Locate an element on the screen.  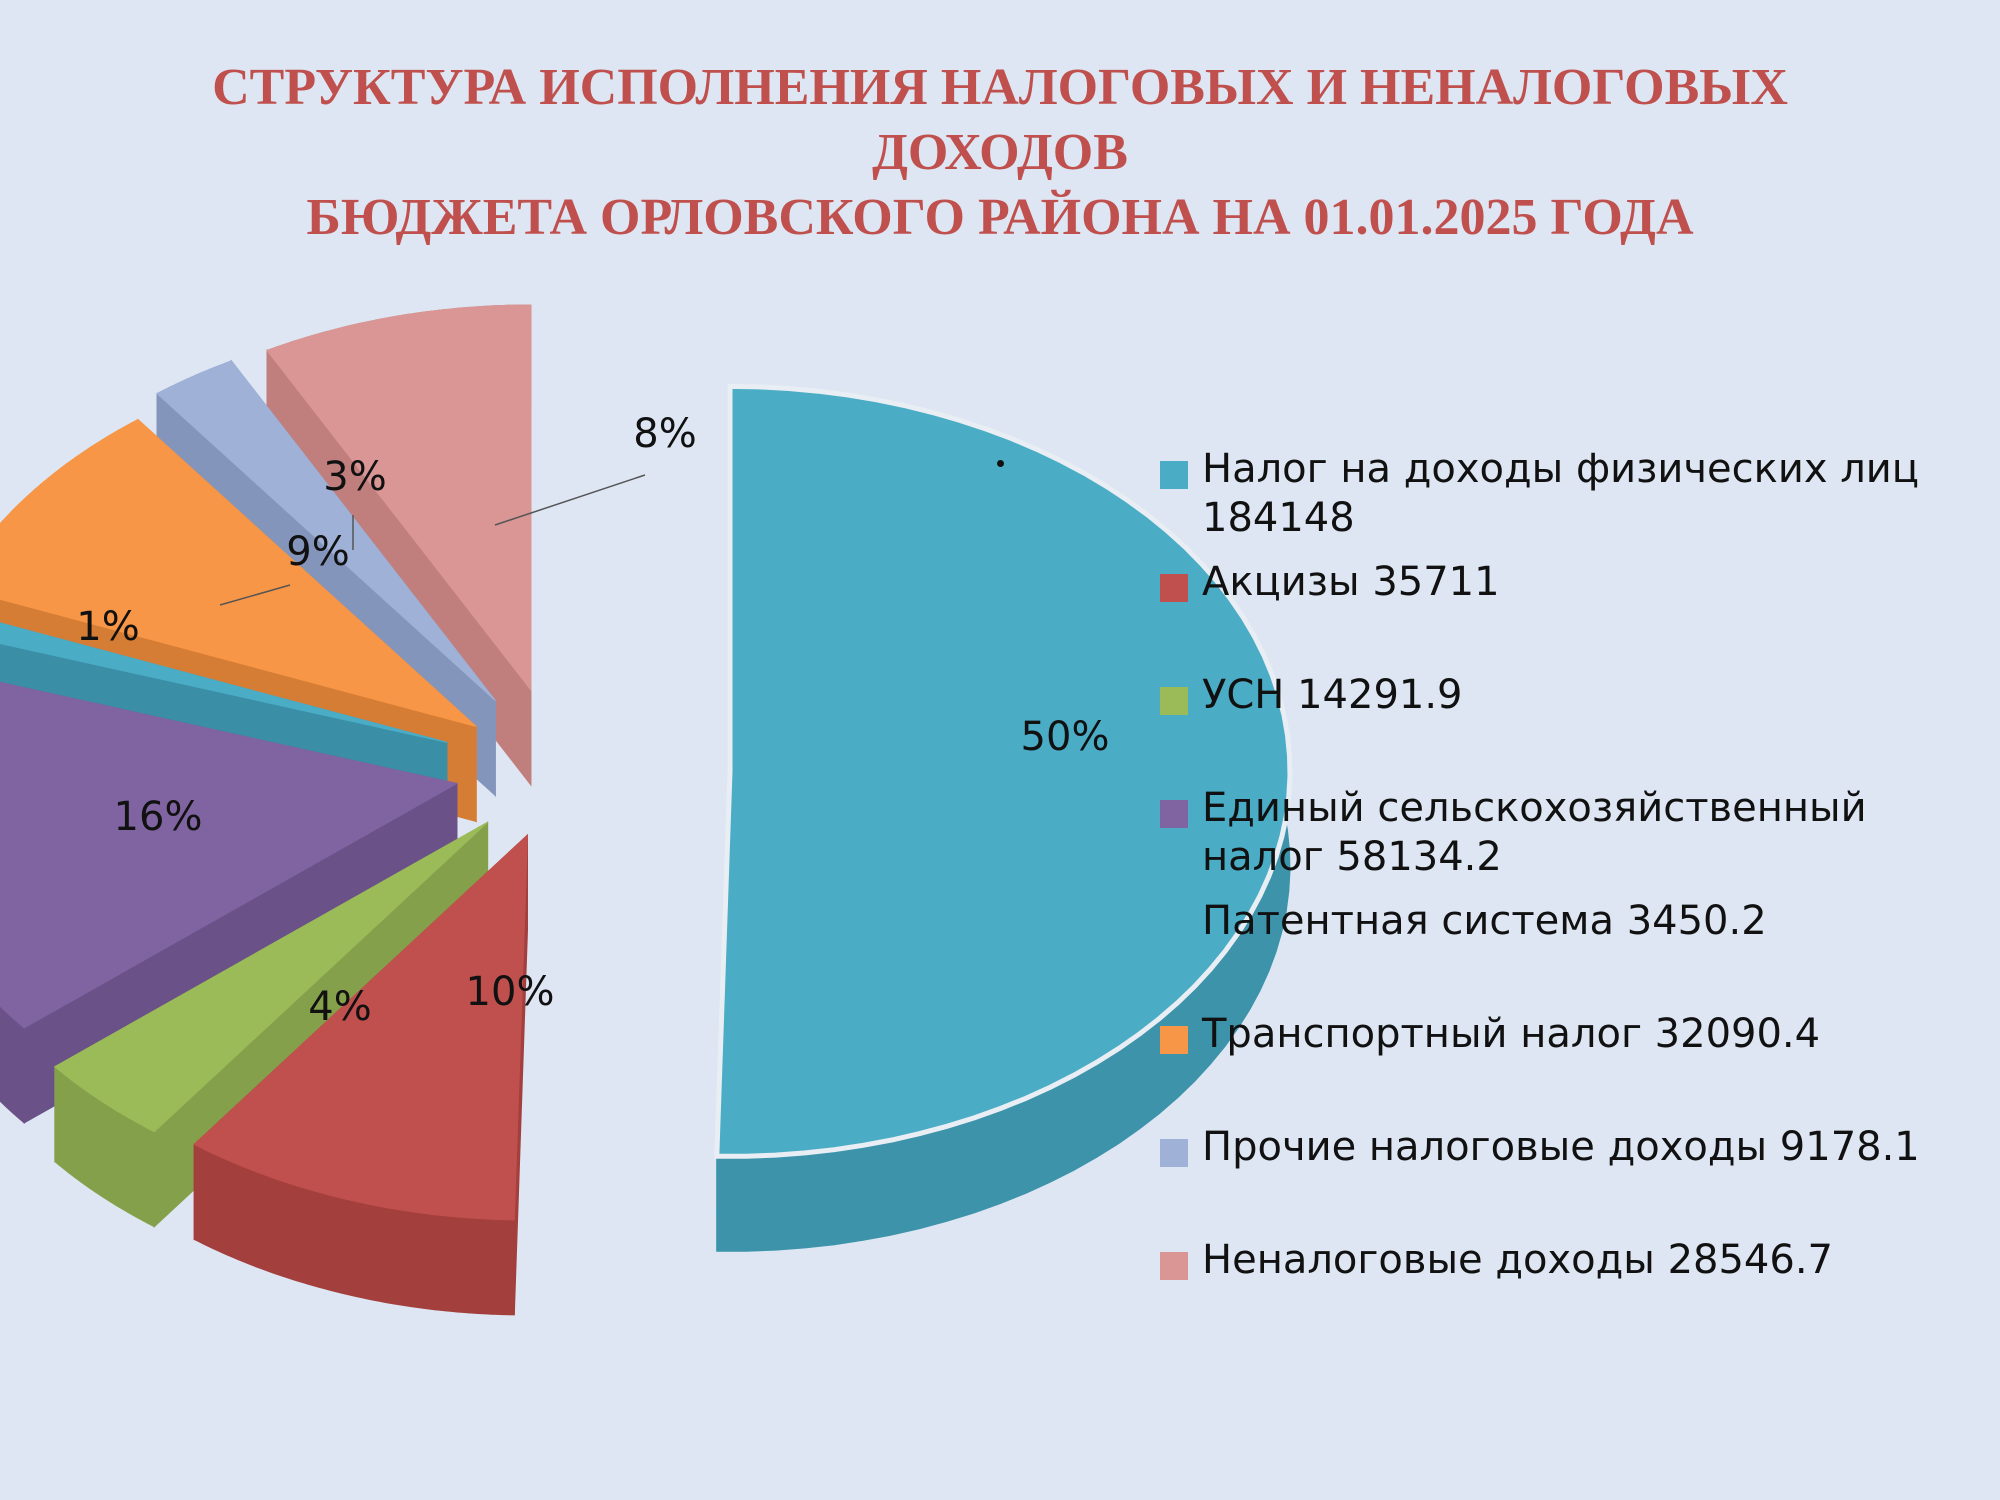
legend-label-1: Налог на доходы физических лиц 184148 is located at coordinates (1560, 493).